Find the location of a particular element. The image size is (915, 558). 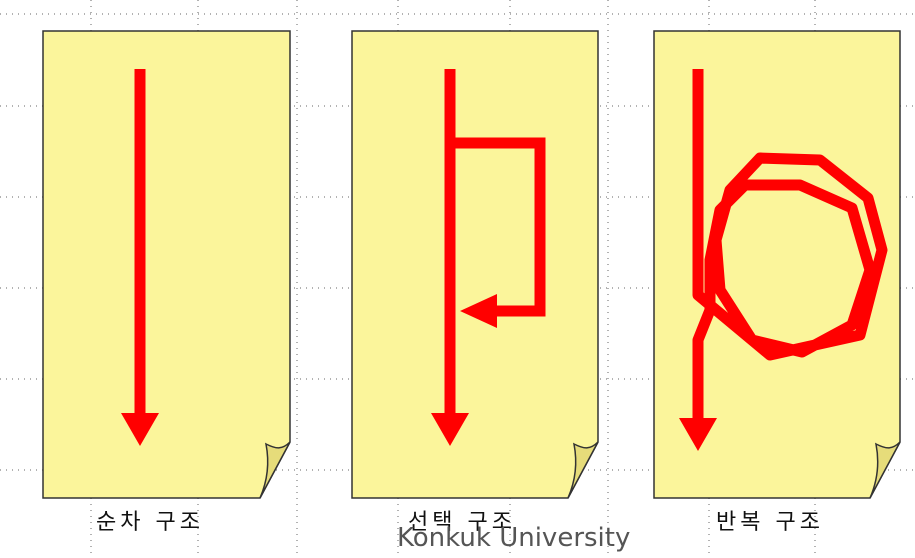

caption-selection: 선택 구조 is located at coordinates (462, 522).